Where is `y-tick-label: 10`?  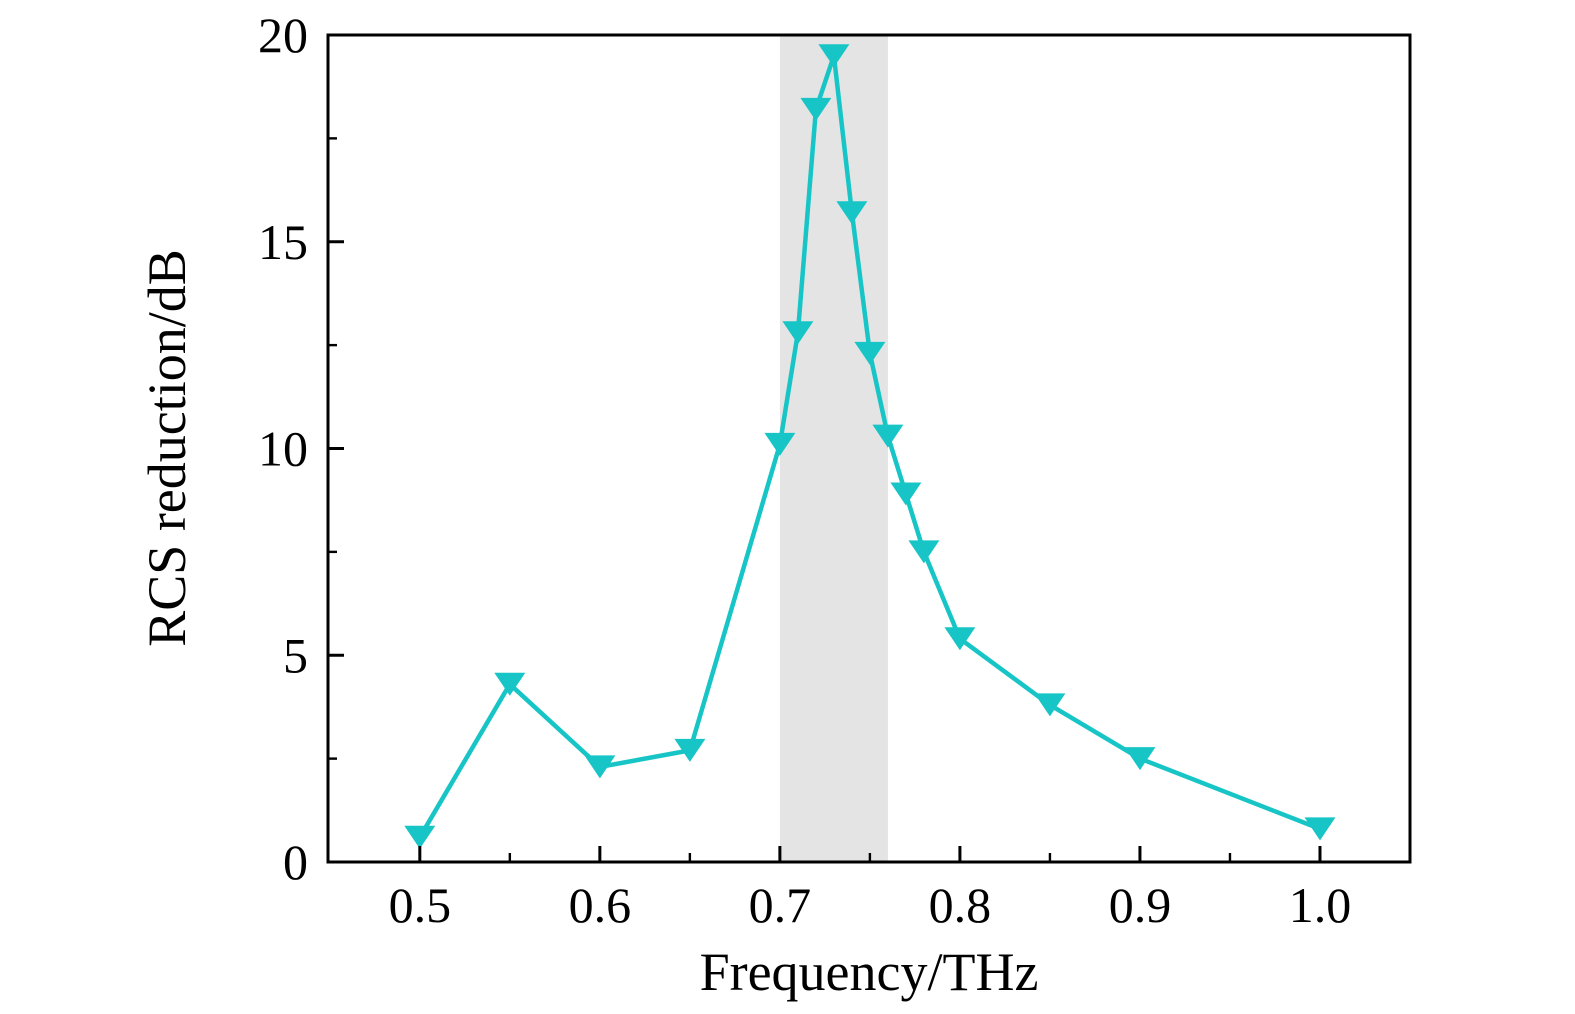 y-tick-label: 10 is located at coordinates (283, 449).